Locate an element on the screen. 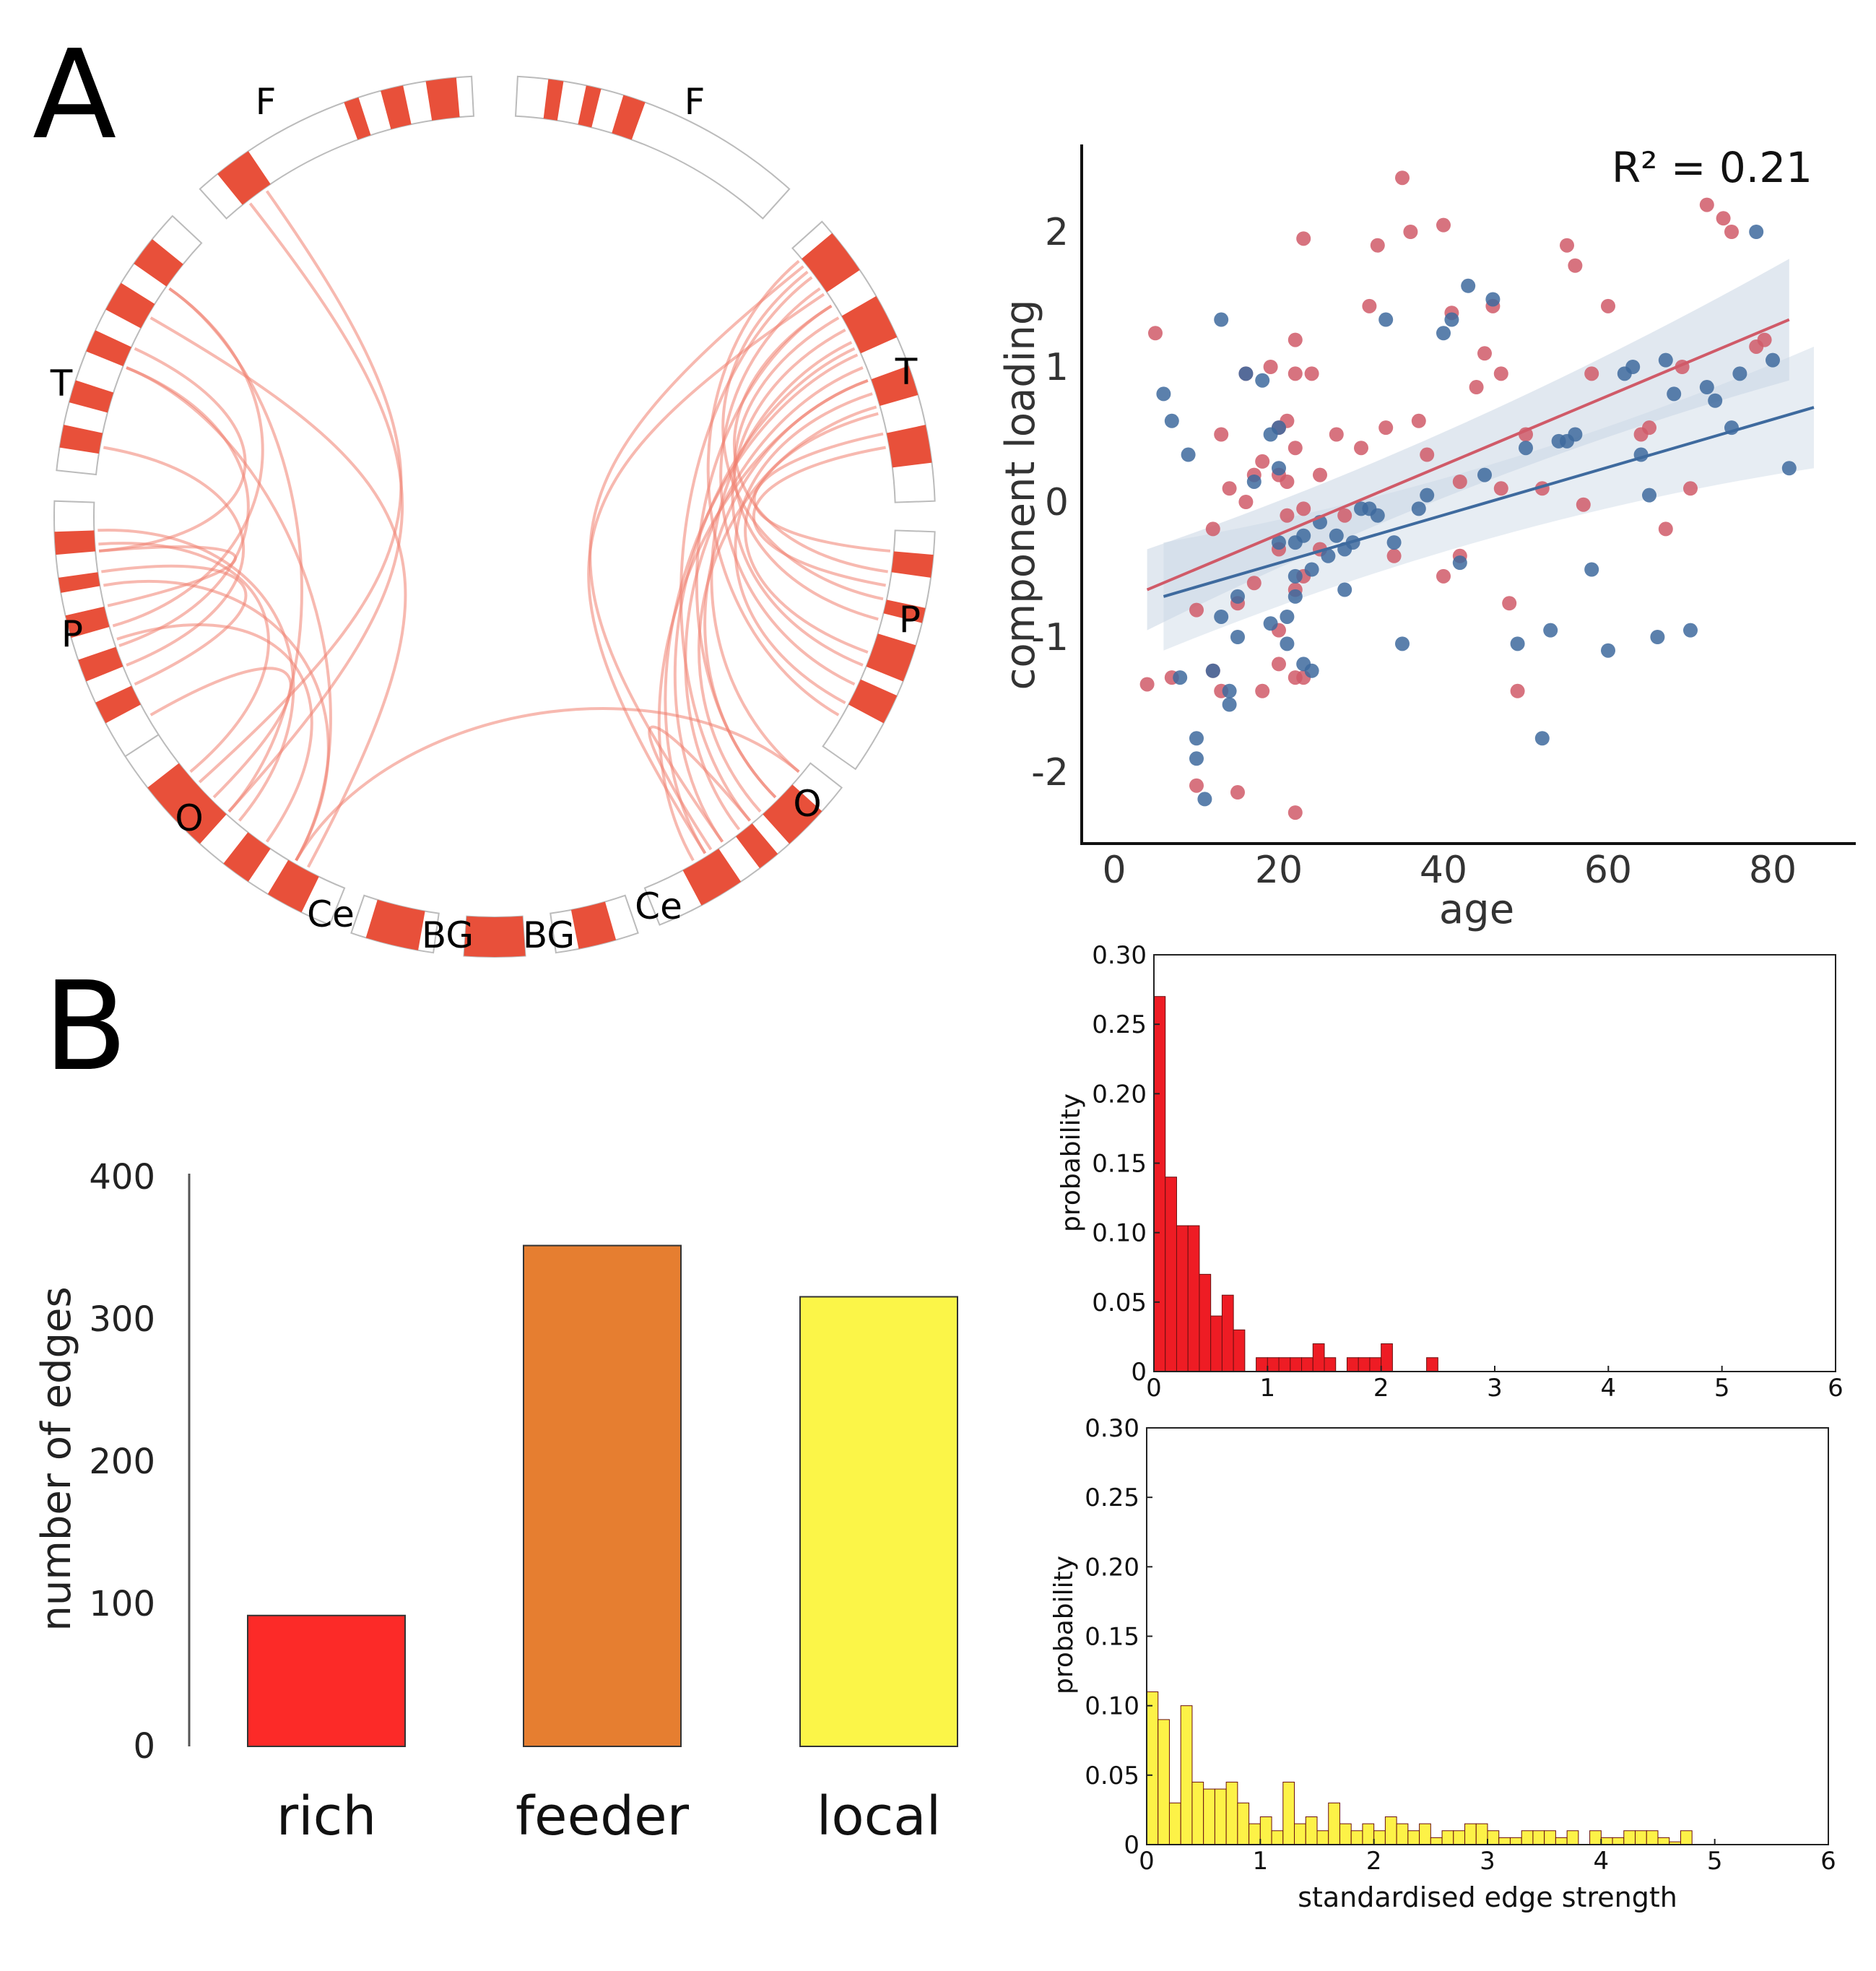 The width and height of the screenshot is (1876, 1971). scatter-y-tick: -1 is located at coordinates (1050, 638).